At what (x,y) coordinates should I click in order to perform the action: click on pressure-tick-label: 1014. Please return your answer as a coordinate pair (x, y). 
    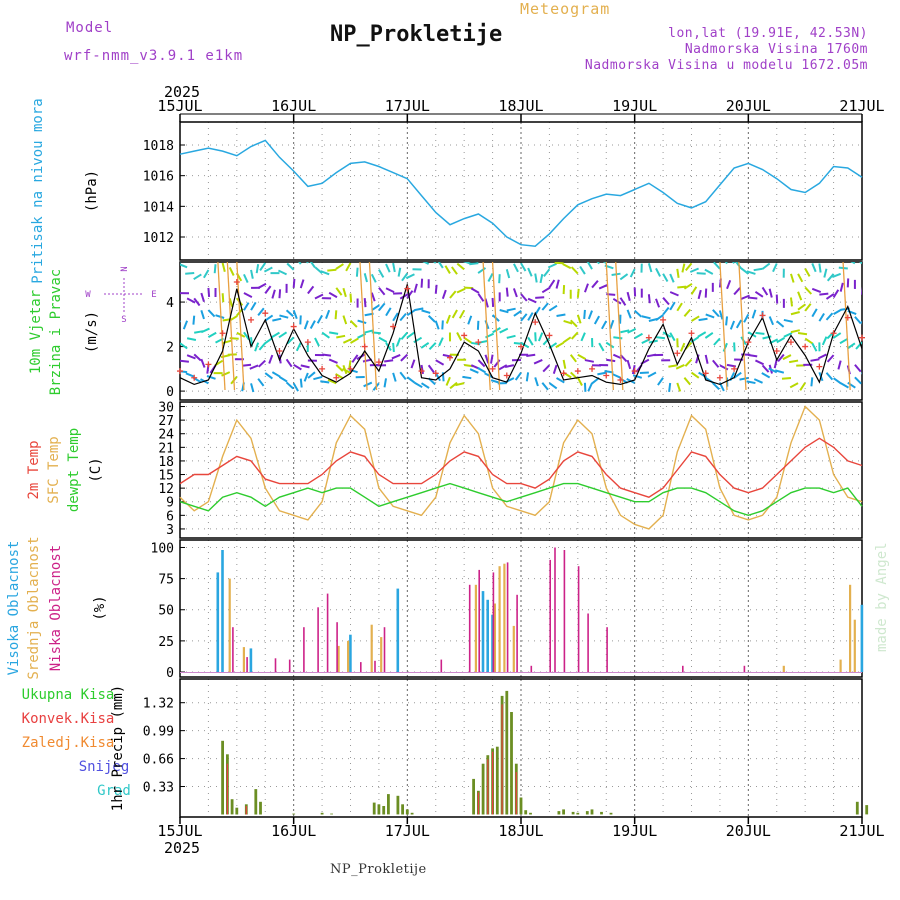
    Looking at the image, I should click on (158, 207).